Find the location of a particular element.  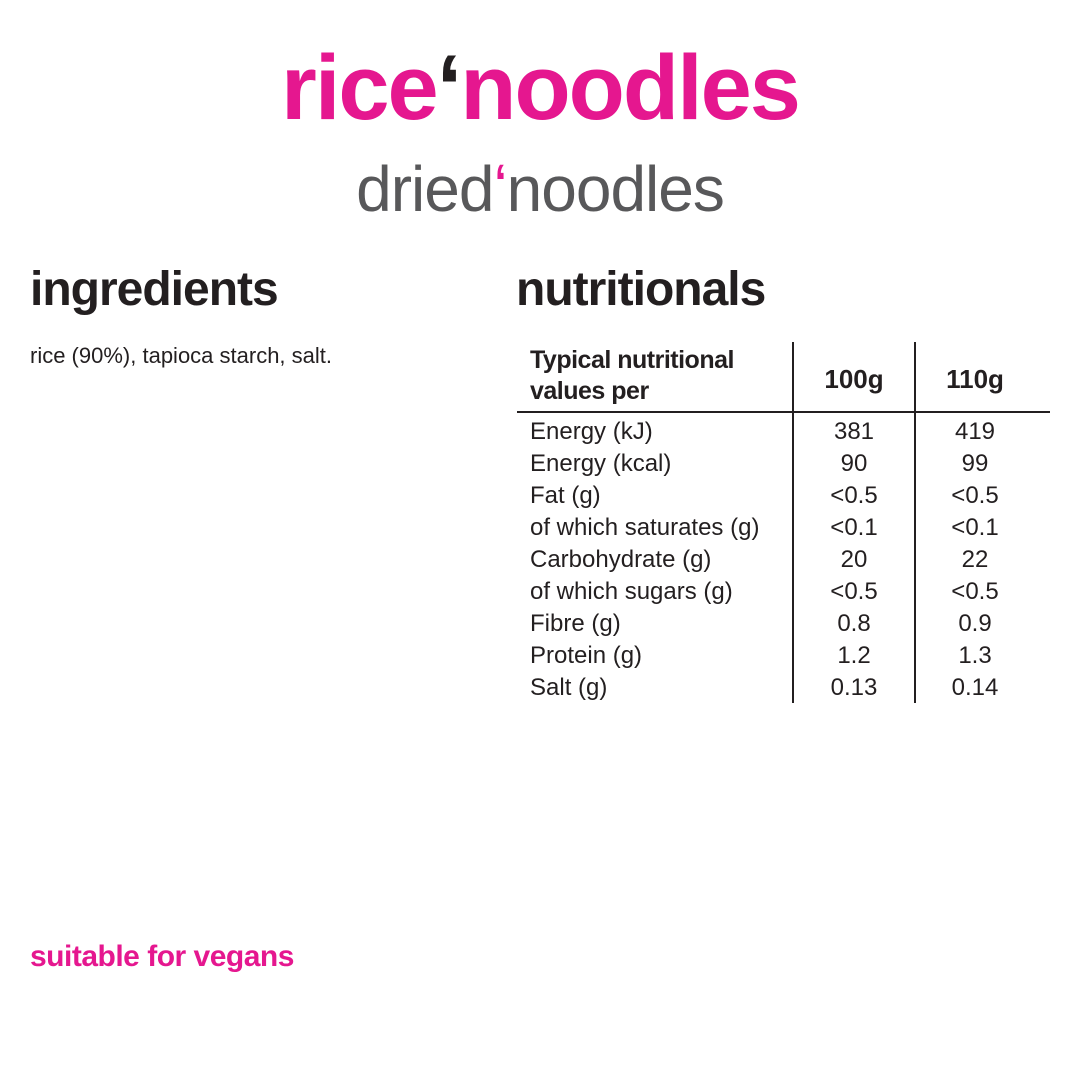

column-header-100g: 100g is located at coordinates (854, 379).